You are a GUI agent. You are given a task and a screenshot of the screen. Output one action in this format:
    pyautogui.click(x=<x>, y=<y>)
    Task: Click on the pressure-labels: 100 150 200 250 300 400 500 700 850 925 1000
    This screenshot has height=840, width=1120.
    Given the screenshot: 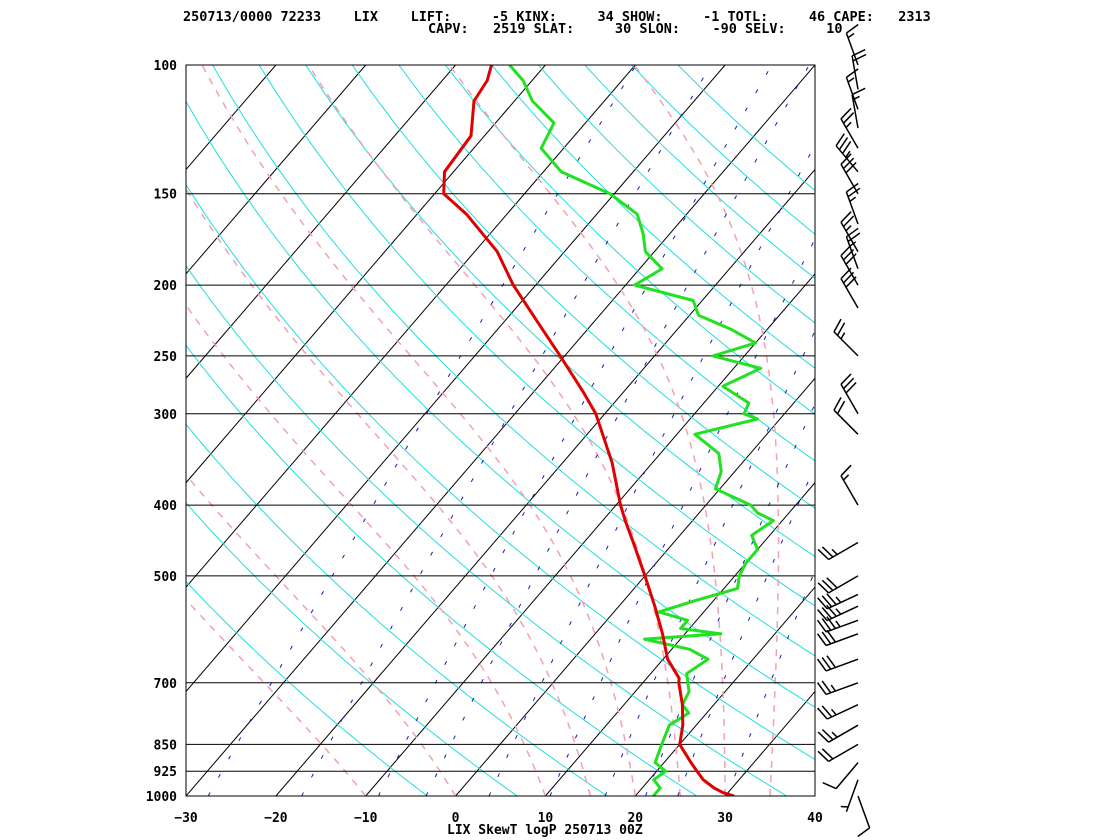 What is the action you would take?
    pyautogui.click(x=161, y=432)
    